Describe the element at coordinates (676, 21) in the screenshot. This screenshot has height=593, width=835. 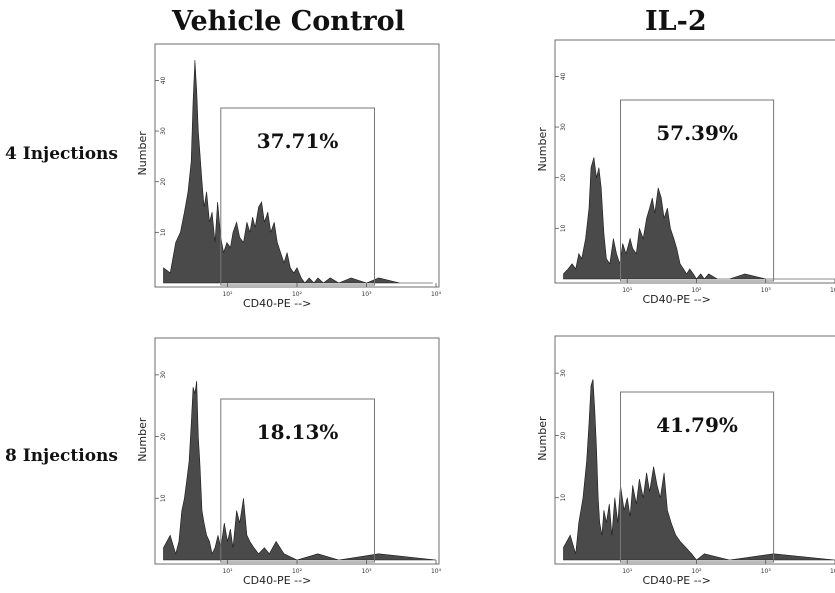
I see `column-title-il2: IL-2` at that location.